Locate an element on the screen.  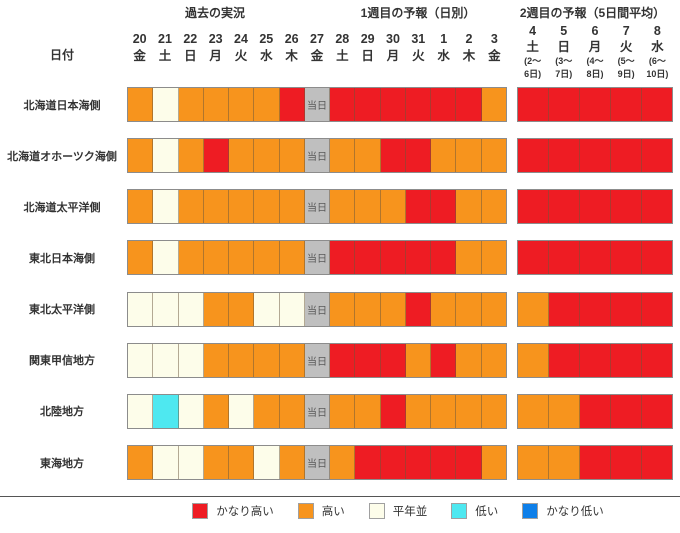
region-label: 北海道太平洋側 is located at coordinates (62, 207).